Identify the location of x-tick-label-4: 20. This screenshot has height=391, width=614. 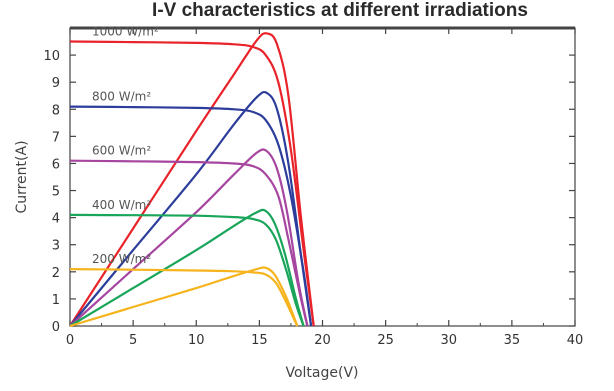
(322, 340).